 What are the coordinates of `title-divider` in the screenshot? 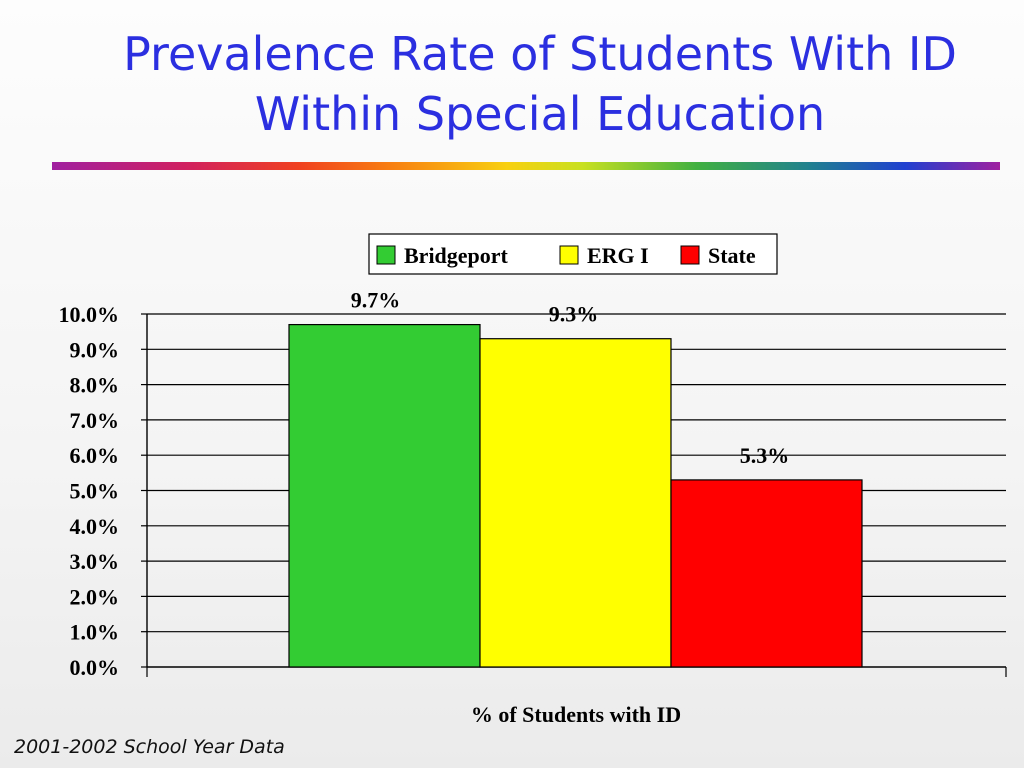 It's located at (526, 166).